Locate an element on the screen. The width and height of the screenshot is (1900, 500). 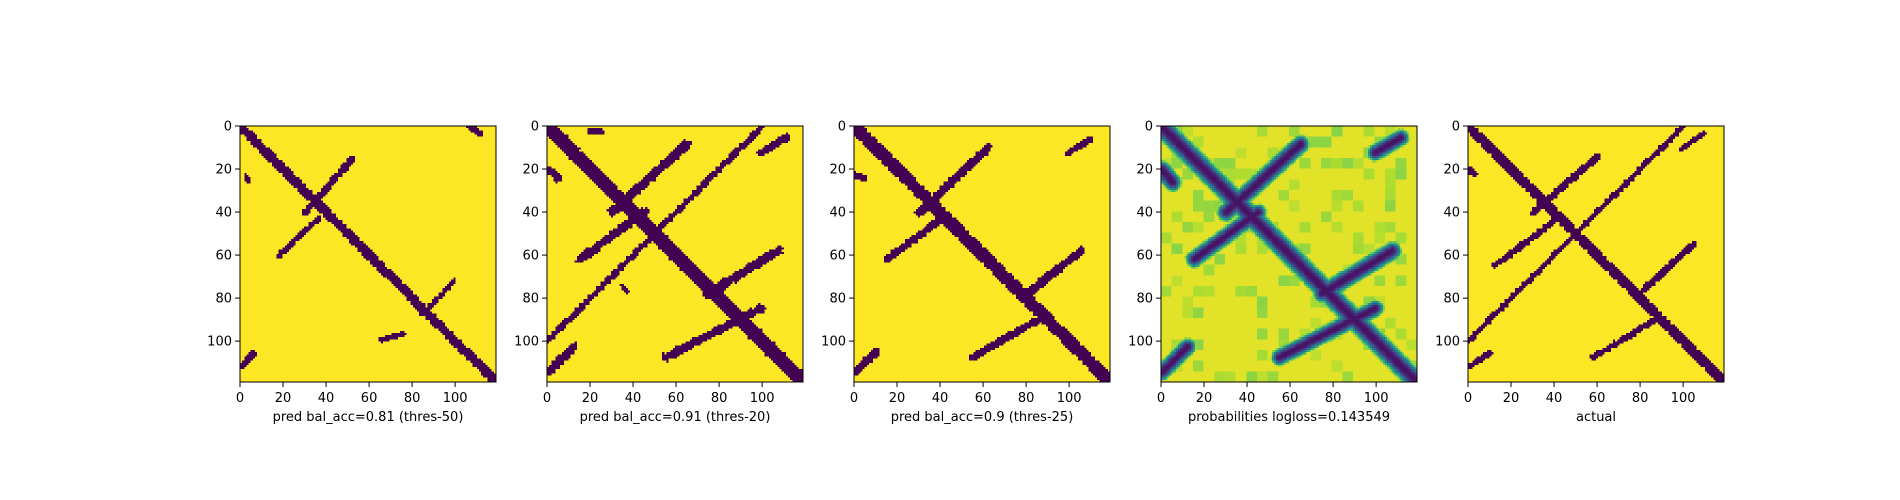
x-tick-label: 100 is located at coordinates (762, 398).